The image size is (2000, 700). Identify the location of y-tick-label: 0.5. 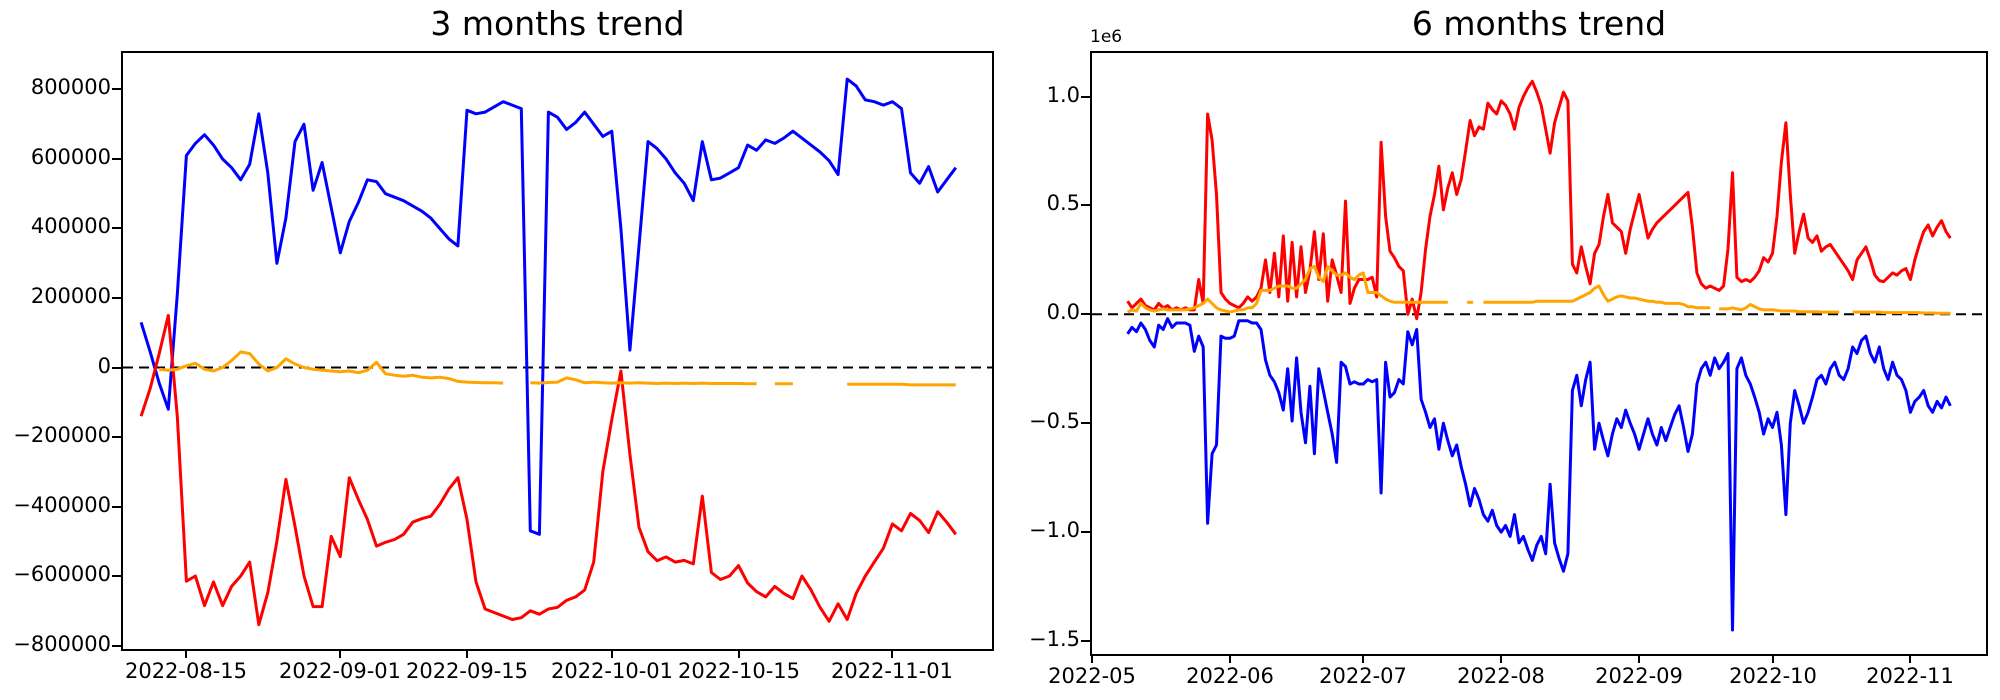
(1063, 203).